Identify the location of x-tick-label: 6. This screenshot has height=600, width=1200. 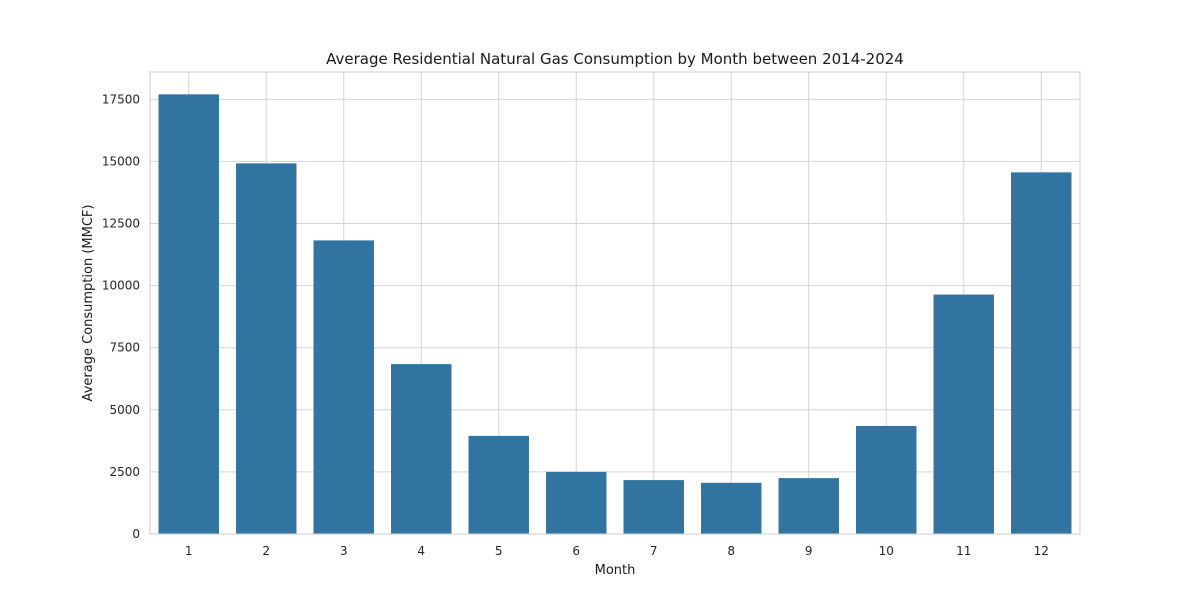
(576, 551).